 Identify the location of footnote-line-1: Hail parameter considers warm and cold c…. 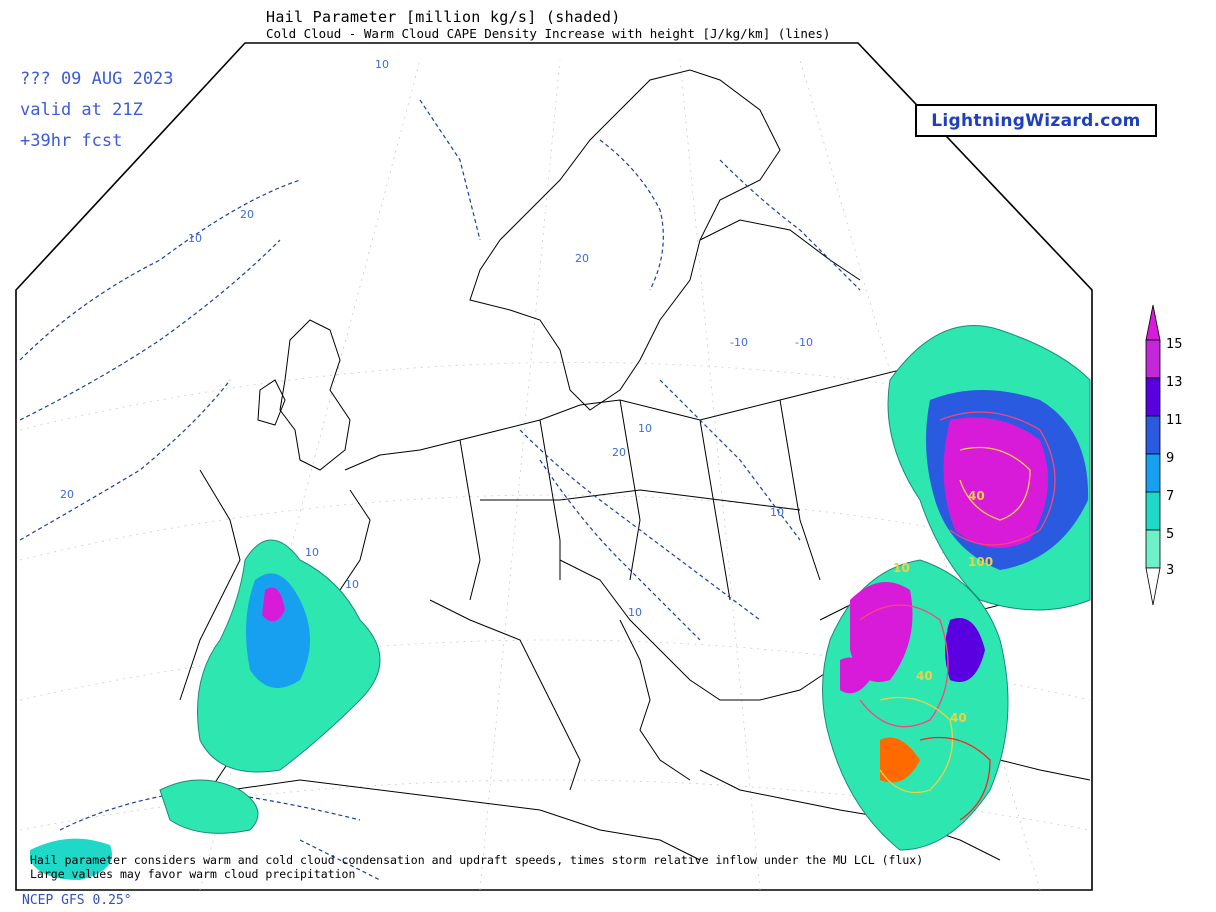
(477, 860).